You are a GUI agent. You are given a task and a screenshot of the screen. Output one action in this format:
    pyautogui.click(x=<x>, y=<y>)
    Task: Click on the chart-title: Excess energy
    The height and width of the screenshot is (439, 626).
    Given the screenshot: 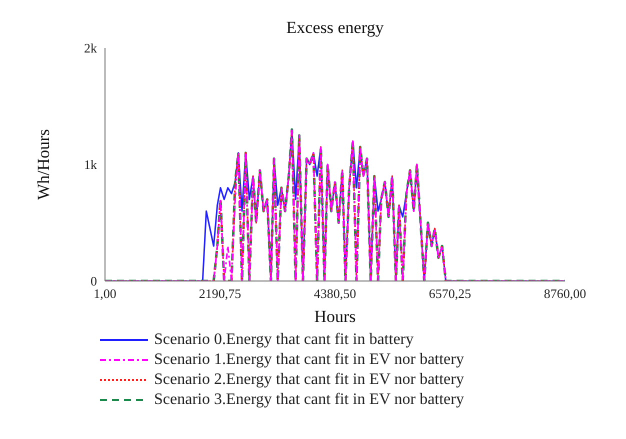 What is the action you would take?
    pyautogui.click(x=335, y=28)
    